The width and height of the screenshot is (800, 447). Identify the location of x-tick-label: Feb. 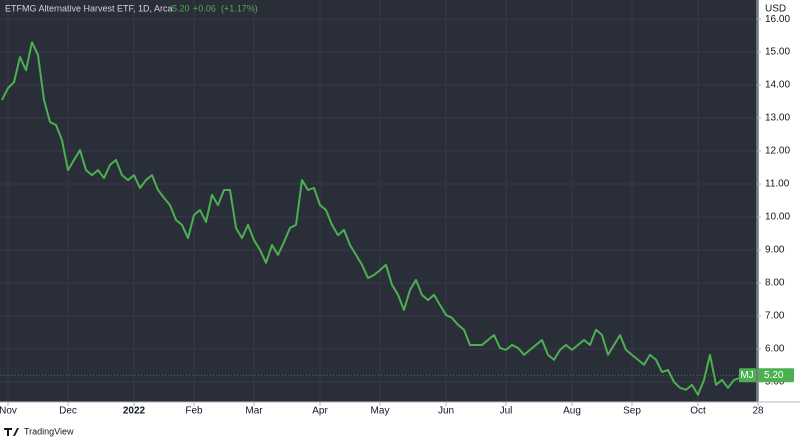
(194, 411).